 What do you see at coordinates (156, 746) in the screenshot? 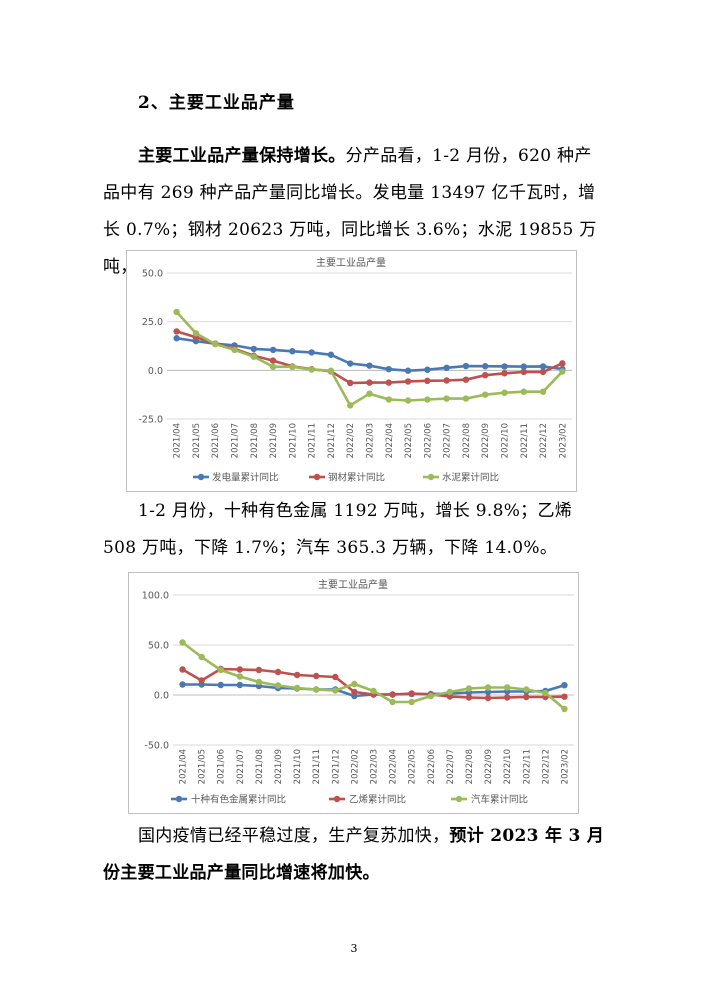
I see `y-tick-label: -50.0` at bounding box center [156, 746].